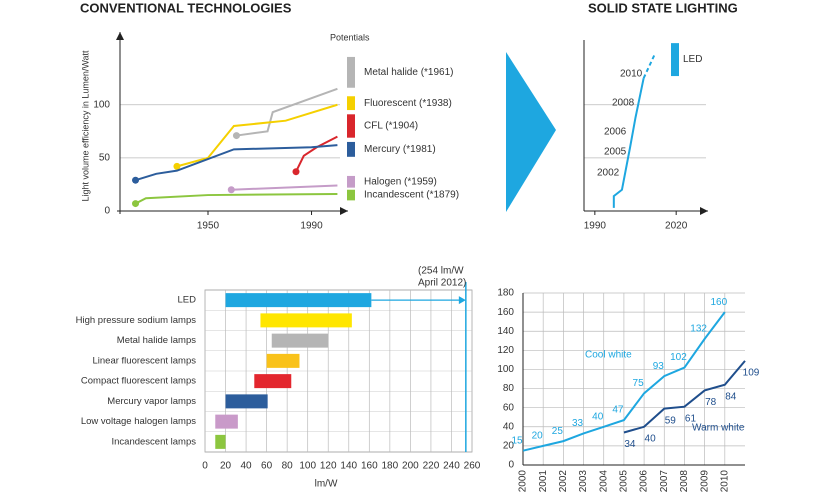 This screenshot has width=820, height=502. What do you see at coordinates (136, 320) in the screenshot?
I see `category-label: High pressure sodium lamps` at bounding box center [136, 320].